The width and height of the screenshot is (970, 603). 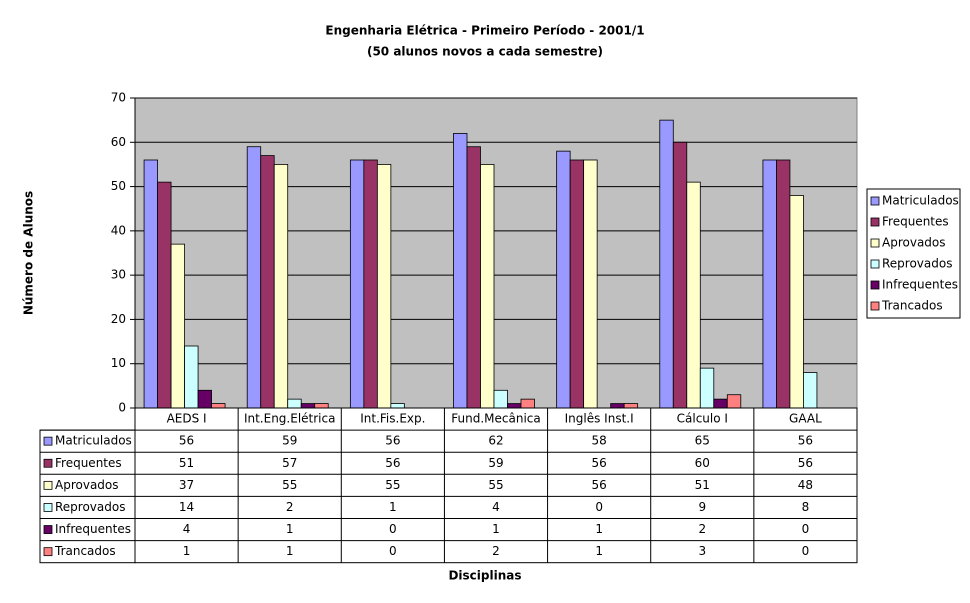 What do you see at coordinates (118, 98) in the screenshot?
I see `y-tick-label: 70` at bounding box center [118, 98].